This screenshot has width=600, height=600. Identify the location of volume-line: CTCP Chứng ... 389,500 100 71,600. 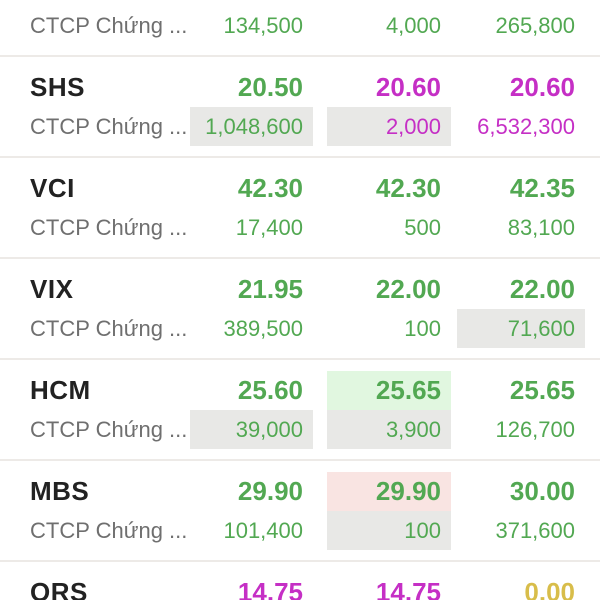
(307, 328).